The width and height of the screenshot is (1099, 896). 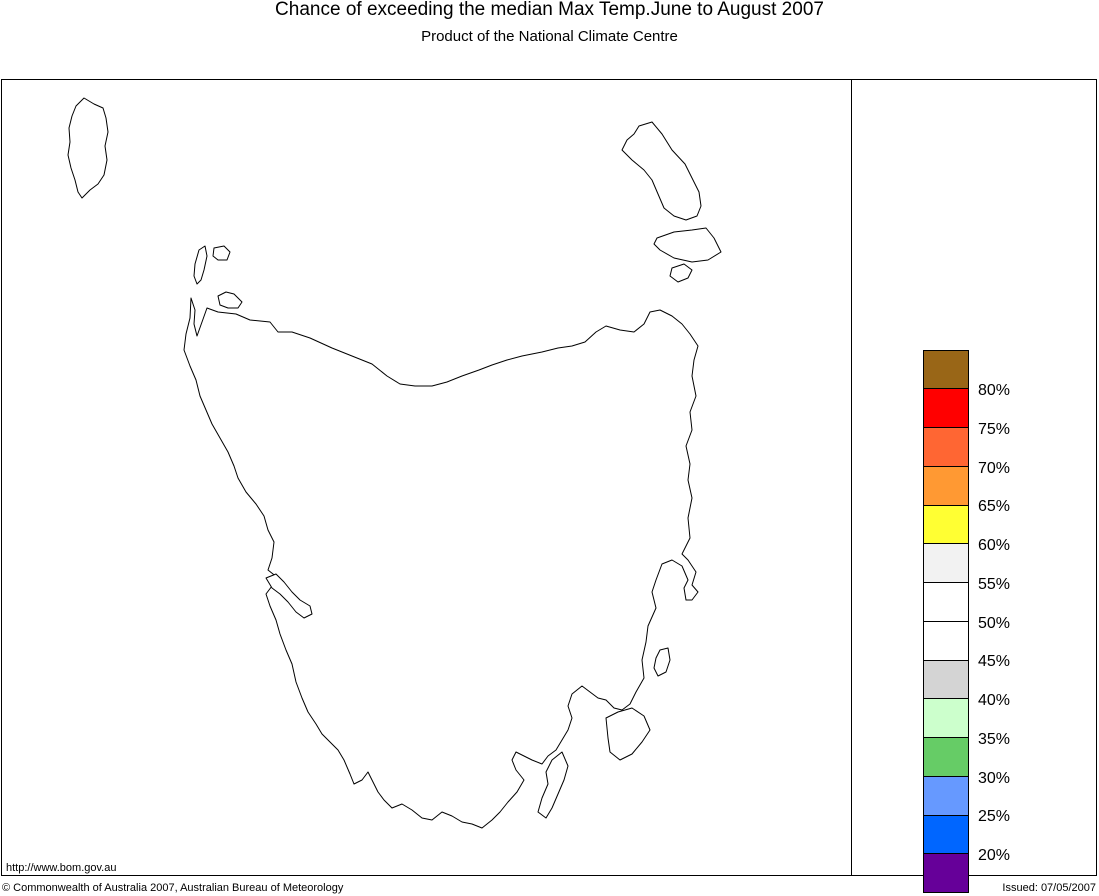 I want to click on legend-label: 55%, so click(x=994, y=584).